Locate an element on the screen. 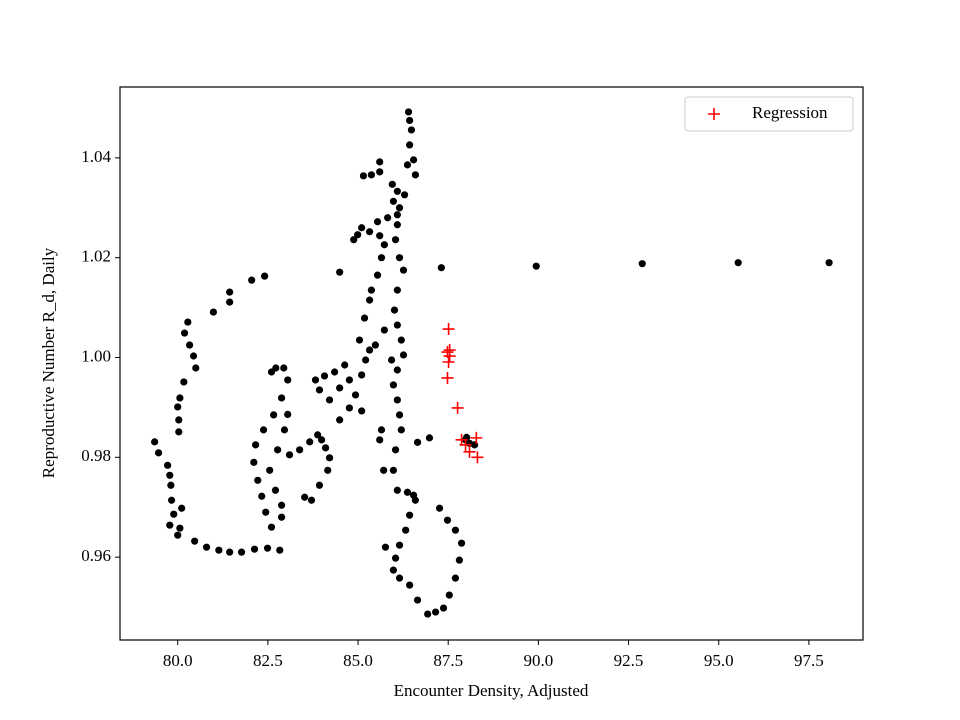 Image resolution: width=960 pixels, height=720 pixels. x-tick-label: 92.5 is located at coordinates (629, 660).